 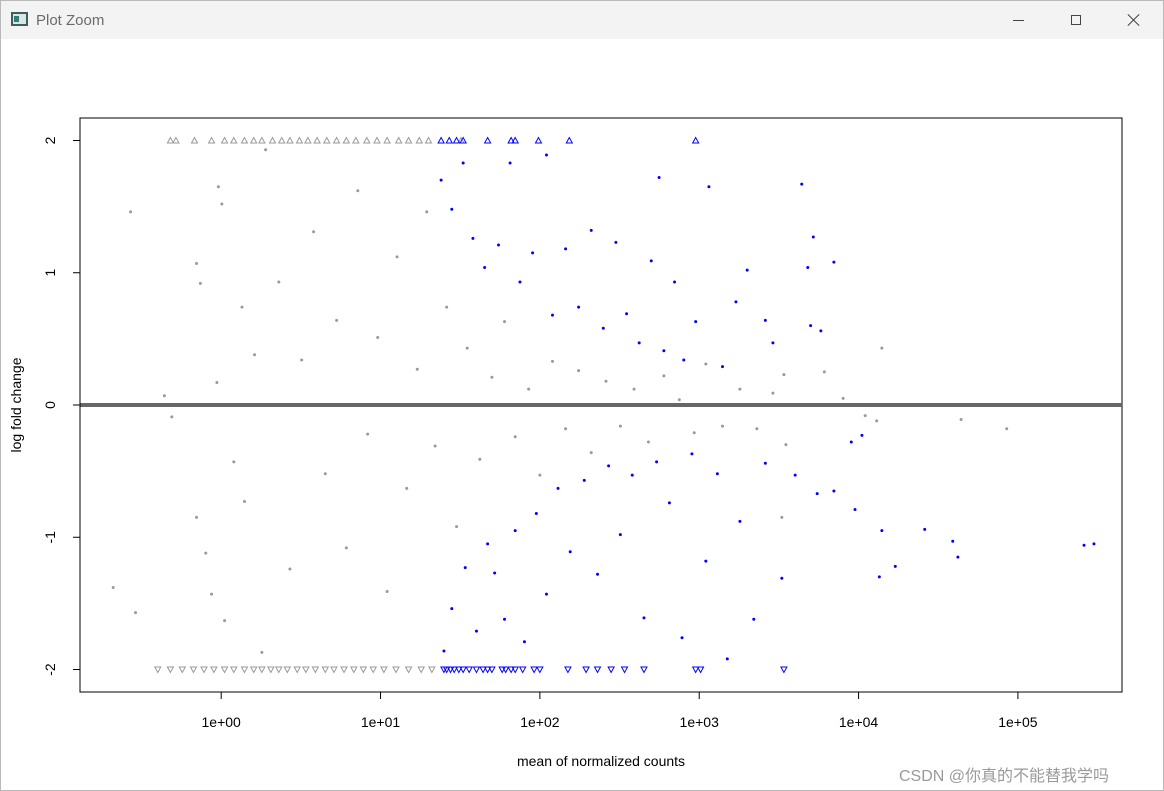 I want to click on x-tick-label: 1e+05, so click(x=1018, y=722).